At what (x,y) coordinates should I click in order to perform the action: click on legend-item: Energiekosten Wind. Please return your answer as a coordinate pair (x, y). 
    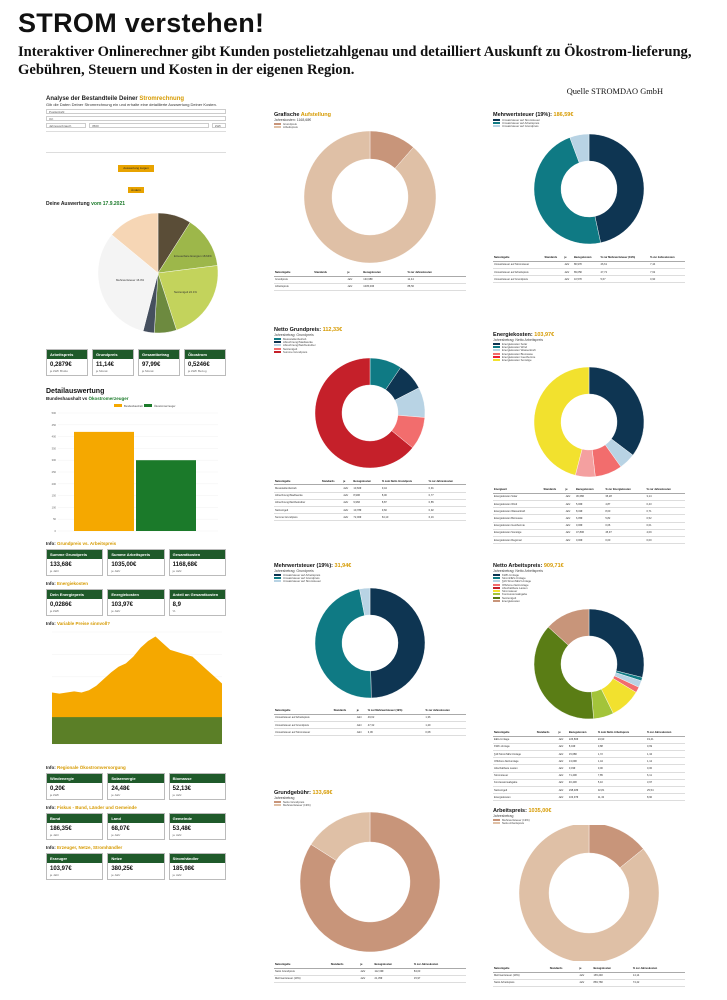
    Looking at the image, I should click on (589, 347).